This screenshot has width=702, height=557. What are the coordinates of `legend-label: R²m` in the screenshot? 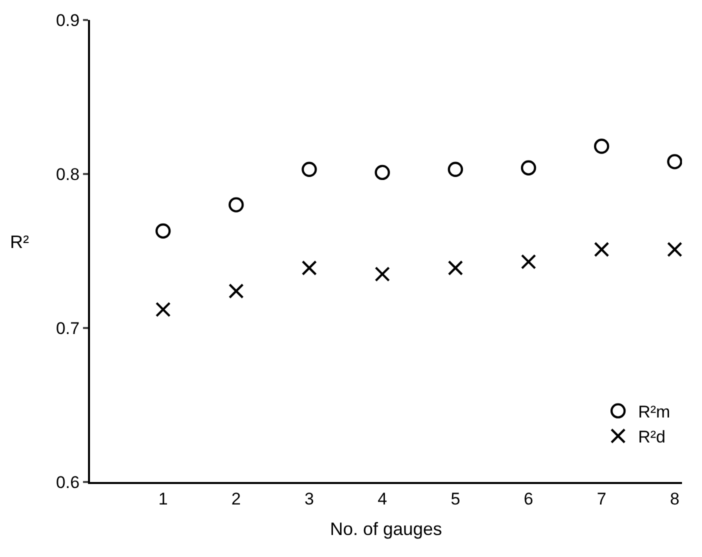 It's located at (654, 412).